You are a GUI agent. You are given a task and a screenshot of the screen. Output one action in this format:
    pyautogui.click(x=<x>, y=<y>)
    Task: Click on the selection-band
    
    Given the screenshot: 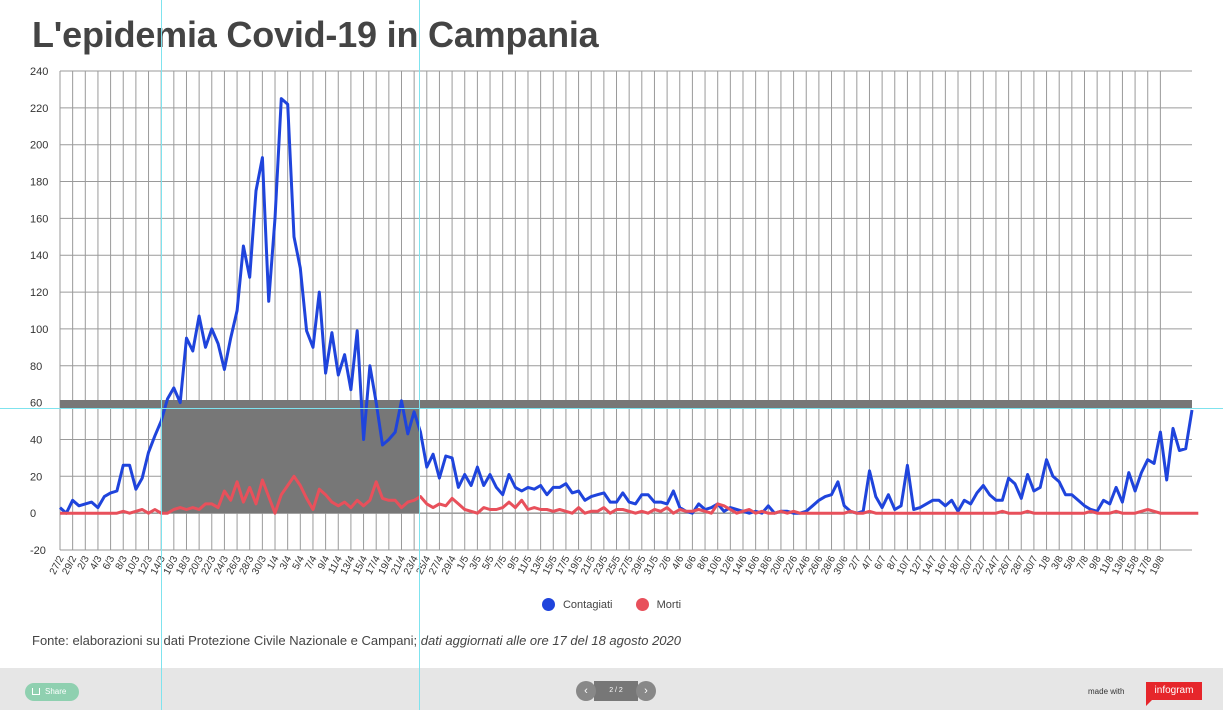 What is the action you would take?
    pyautogui.click(x=626, y=404)
    